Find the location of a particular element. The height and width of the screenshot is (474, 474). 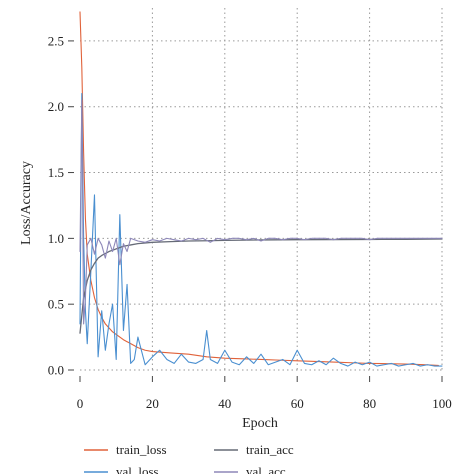

y-tick-label: 1.5 is located at coordinates (56, 172).